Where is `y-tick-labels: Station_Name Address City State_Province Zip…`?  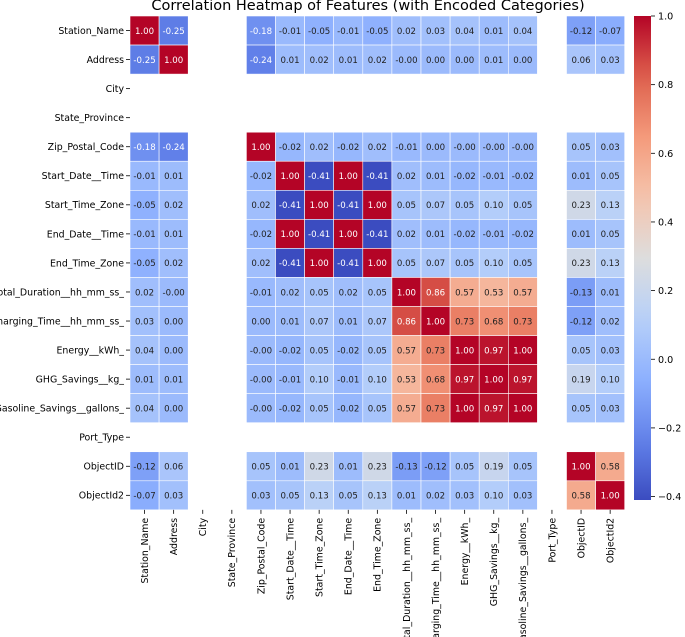
y-tick-labels: Station_Name Address City State_Province Zip… is located at coordinates (65, 264).